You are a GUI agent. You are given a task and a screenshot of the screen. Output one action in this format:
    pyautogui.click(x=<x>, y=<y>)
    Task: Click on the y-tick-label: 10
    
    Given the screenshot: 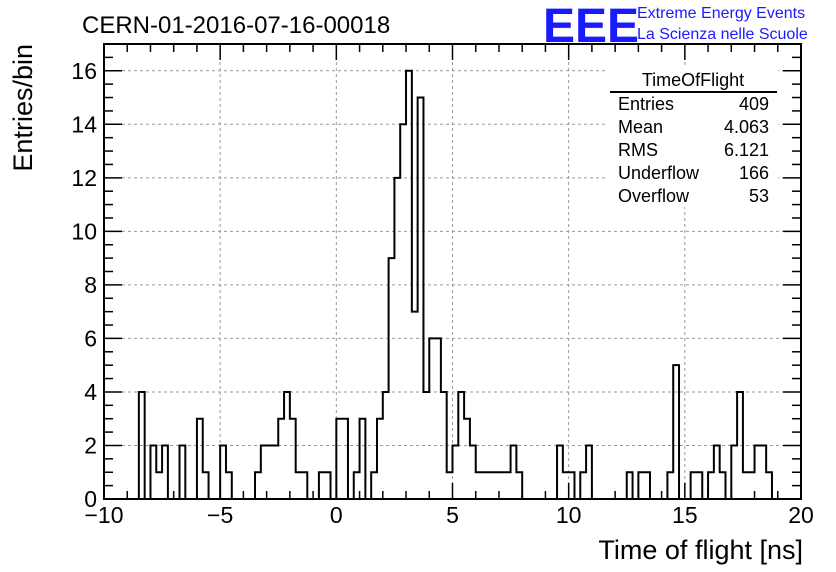 What is the action you would take?
    pyautogui.click(x=84, y=231)
    